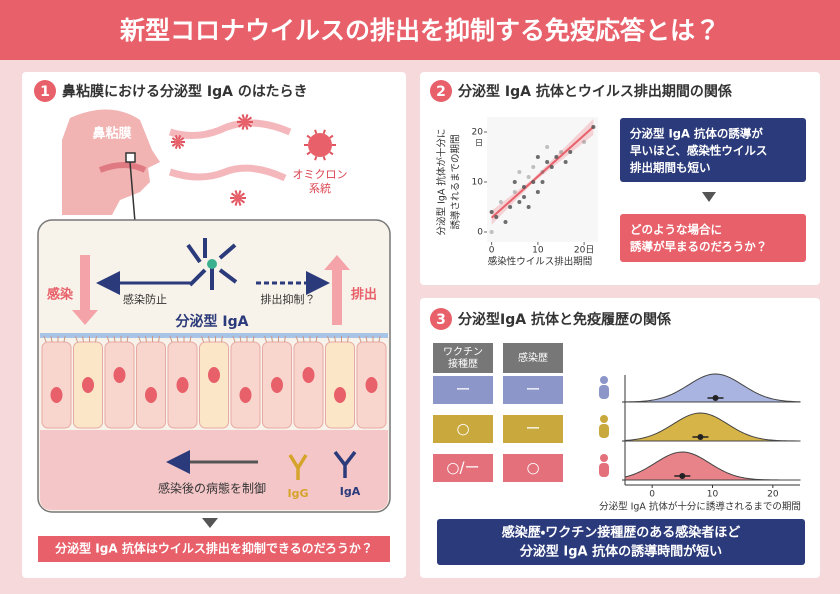  What do you see at coordinates (185, 91) in the screenshot?
I see `panel-title: 鼻粘膜における分泌型 IgA のはたらき` at bounding box center [185, 91].